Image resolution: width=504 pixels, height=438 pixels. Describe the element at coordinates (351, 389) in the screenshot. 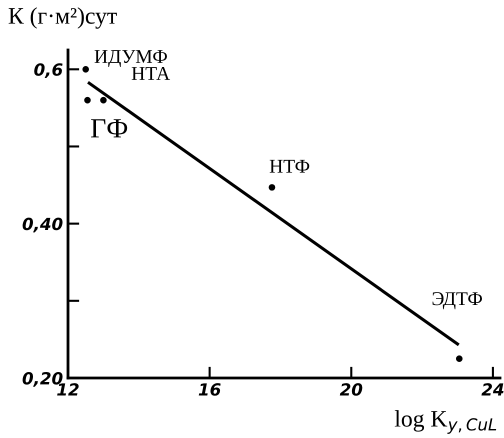

I see `x-tick-label: 20` at that location.